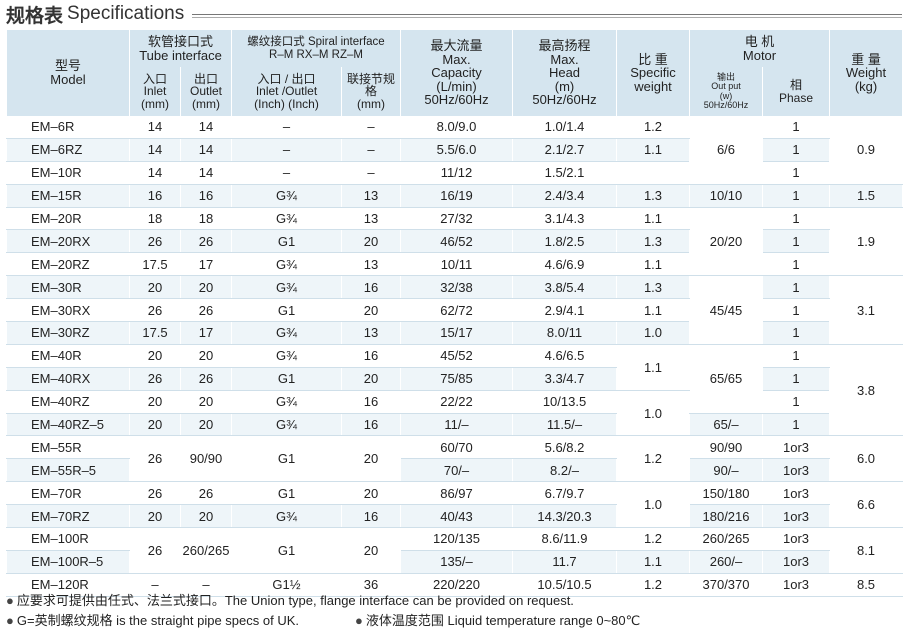 Image resolution: width=906 pixels, height=633 pixels. Describe the element at coordinates (456, 402) in the screenshot. I see `cell-capacity: 22/22` at that location.